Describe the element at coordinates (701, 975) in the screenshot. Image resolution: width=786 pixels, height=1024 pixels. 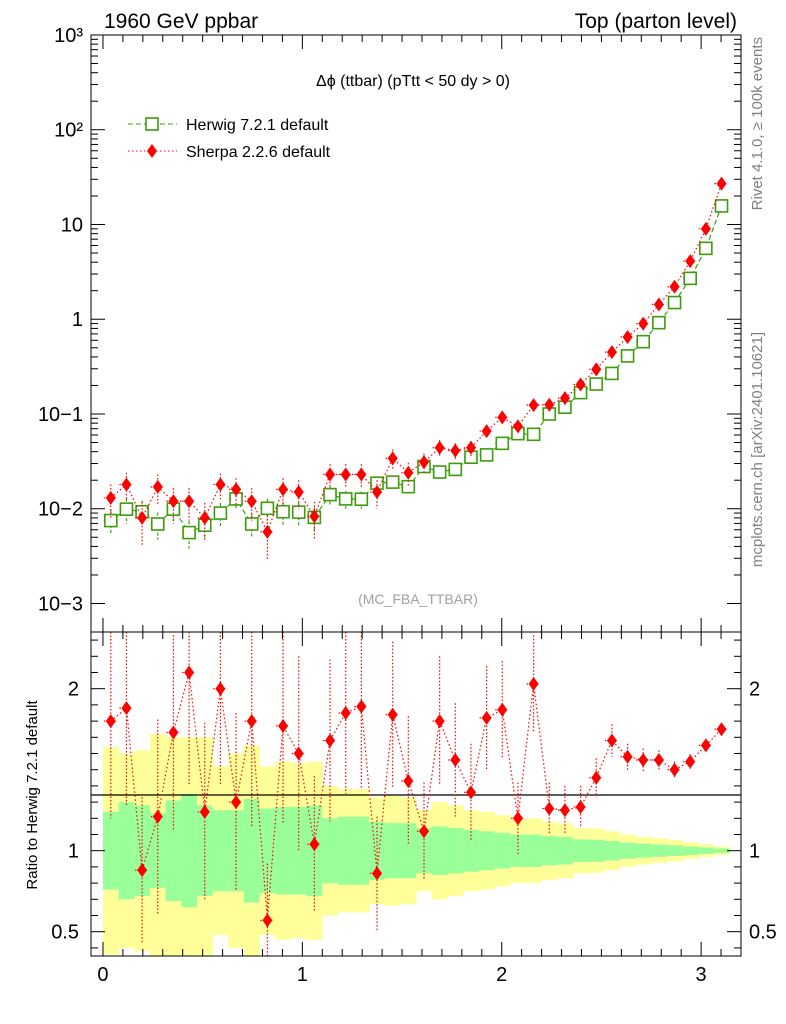
I see `x-tick-label: 3` at that location.